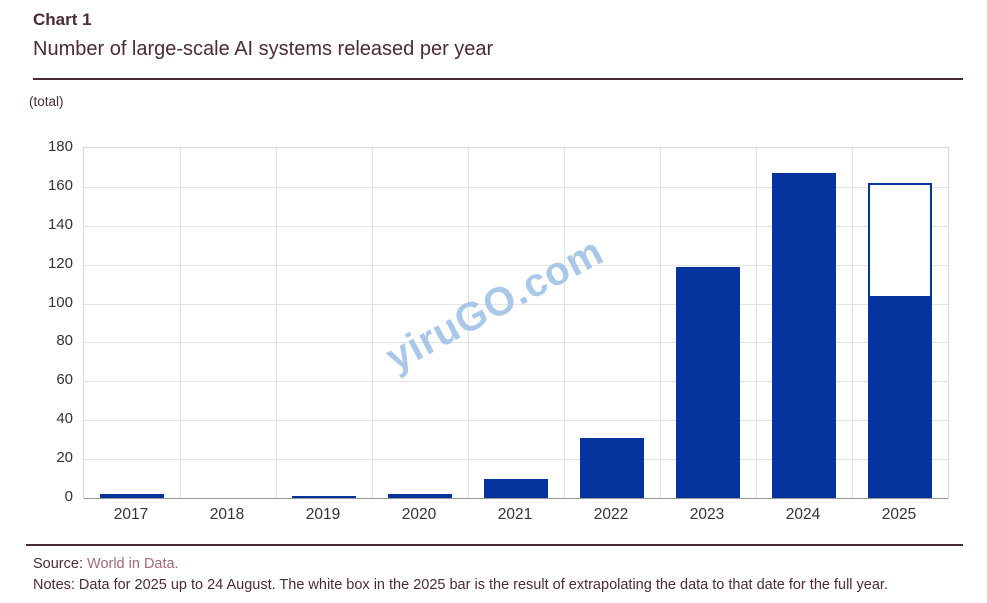 The width and height of the screenshot is (987, 603). What do you see at coordinates (324, 497) in the screenshot?
I see `bar-2019` at bounding box center [324, 497].